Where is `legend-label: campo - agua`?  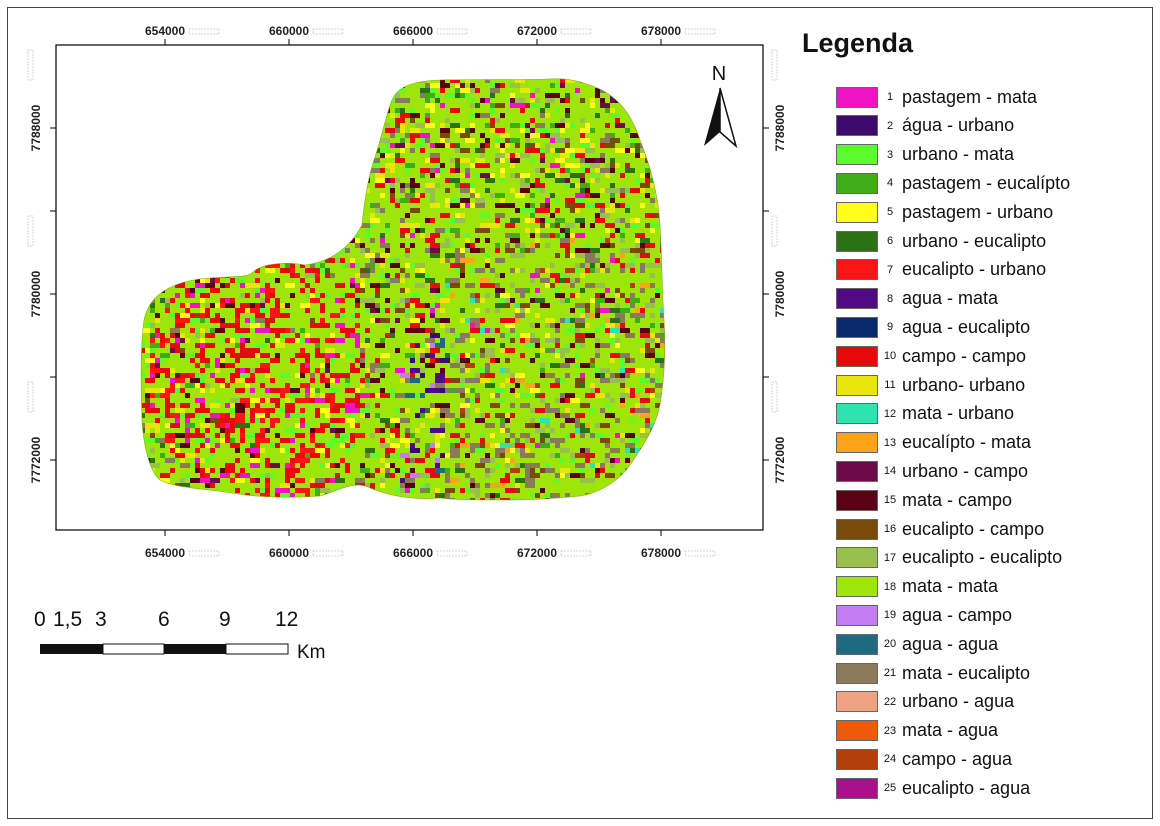
legend-label: campo - agua is located at coordinates (957, 758).